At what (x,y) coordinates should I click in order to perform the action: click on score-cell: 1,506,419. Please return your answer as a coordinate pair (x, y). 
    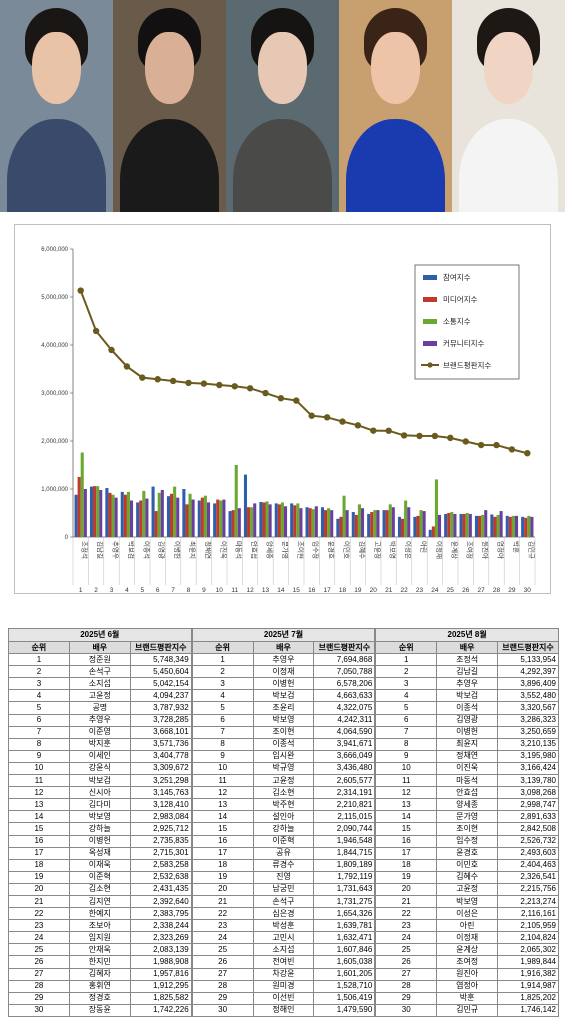
    Looking at the image, I should click on (344, 998).